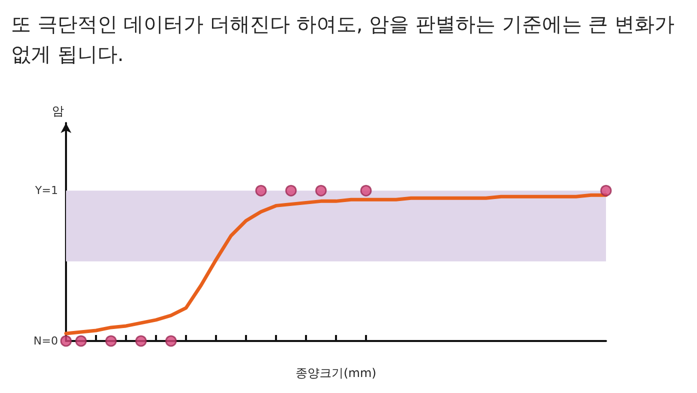 The width and height of the screenshot is (697, 393). Describe the element at coordinates (46, 191) in the screenshot. I see `y-tick-label: Y=1` at that location.